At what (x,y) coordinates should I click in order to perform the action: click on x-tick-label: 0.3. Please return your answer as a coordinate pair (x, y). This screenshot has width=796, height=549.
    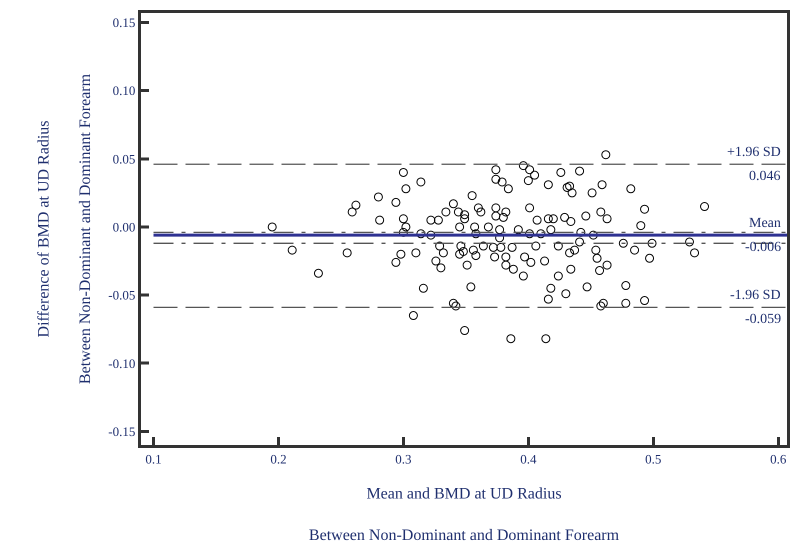
    Looking at the image, I should click on (403, 459).